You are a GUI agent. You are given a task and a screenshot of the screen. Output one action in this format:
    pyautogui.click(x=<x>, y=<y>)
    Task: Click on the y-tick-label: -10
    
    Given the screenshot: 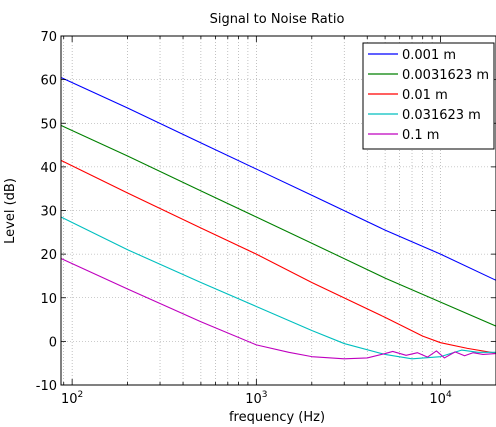 What is the action you would take?
    pyautogui.click(x=46, y=386)
    